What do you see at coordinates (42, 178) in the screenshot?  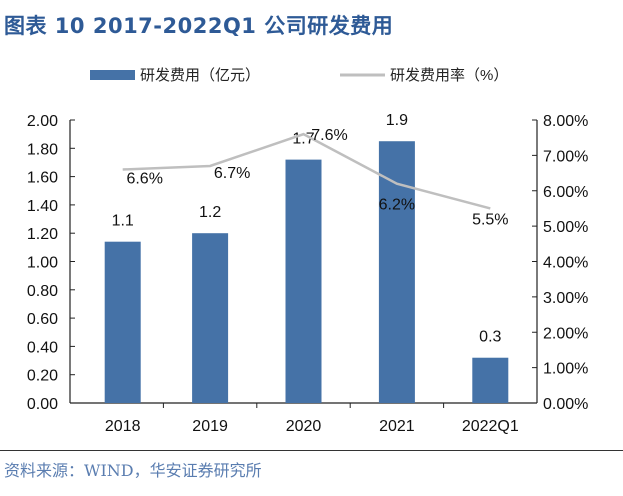 I see `left-tick-label: 1.60` at bounding box center [42, 178].